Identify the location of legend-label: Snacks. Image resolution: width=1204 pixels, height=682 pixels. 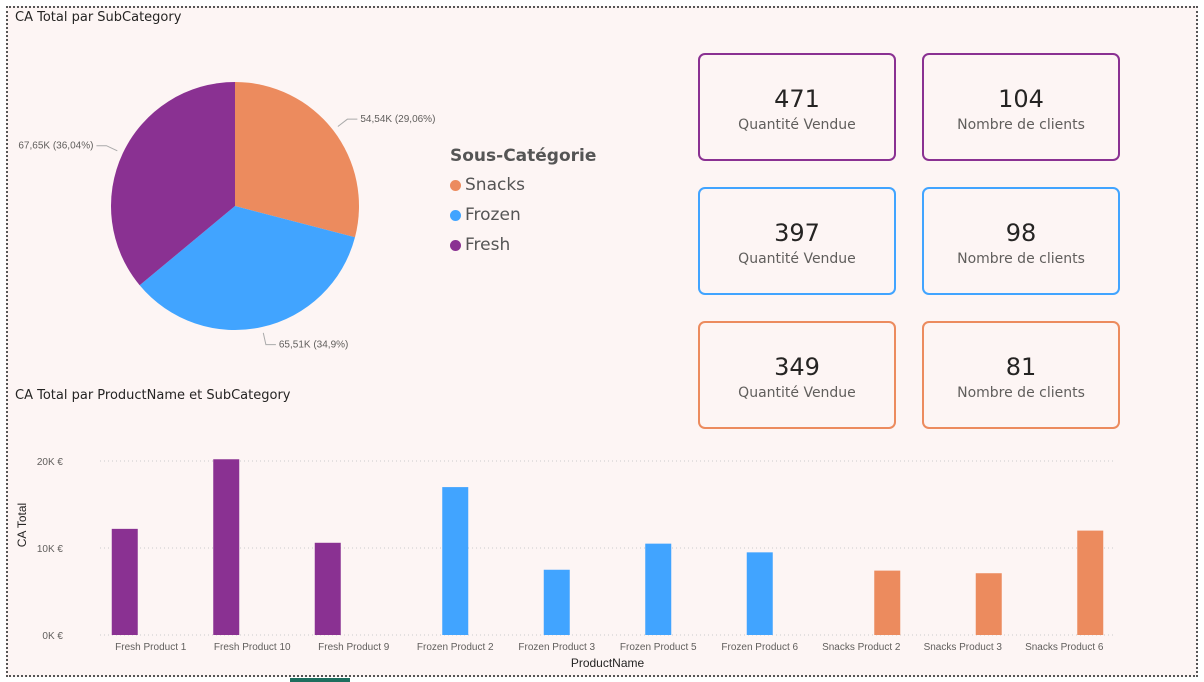
(495, 185).